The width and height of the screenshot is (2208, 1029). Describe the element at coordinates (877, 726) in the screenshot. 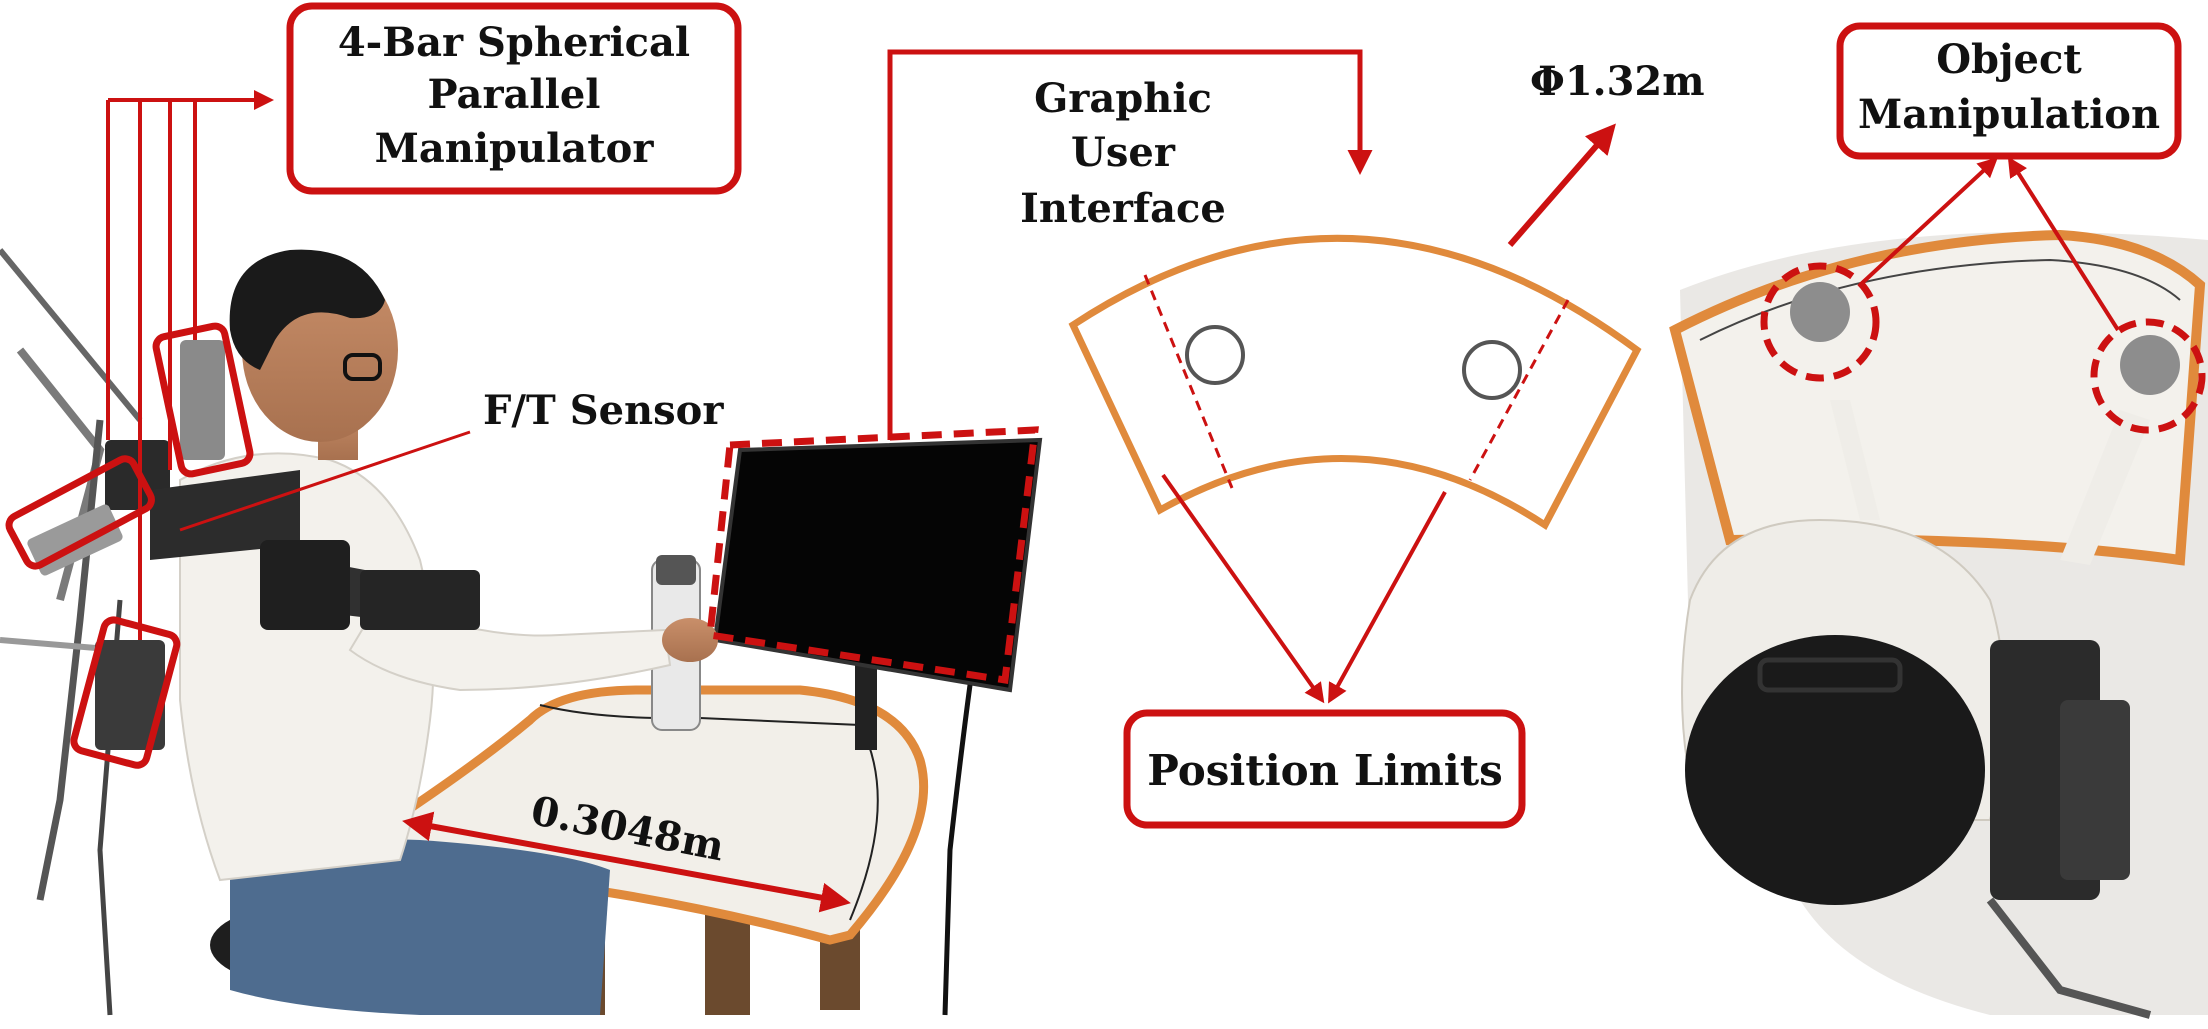

I see `monitor` at that location.